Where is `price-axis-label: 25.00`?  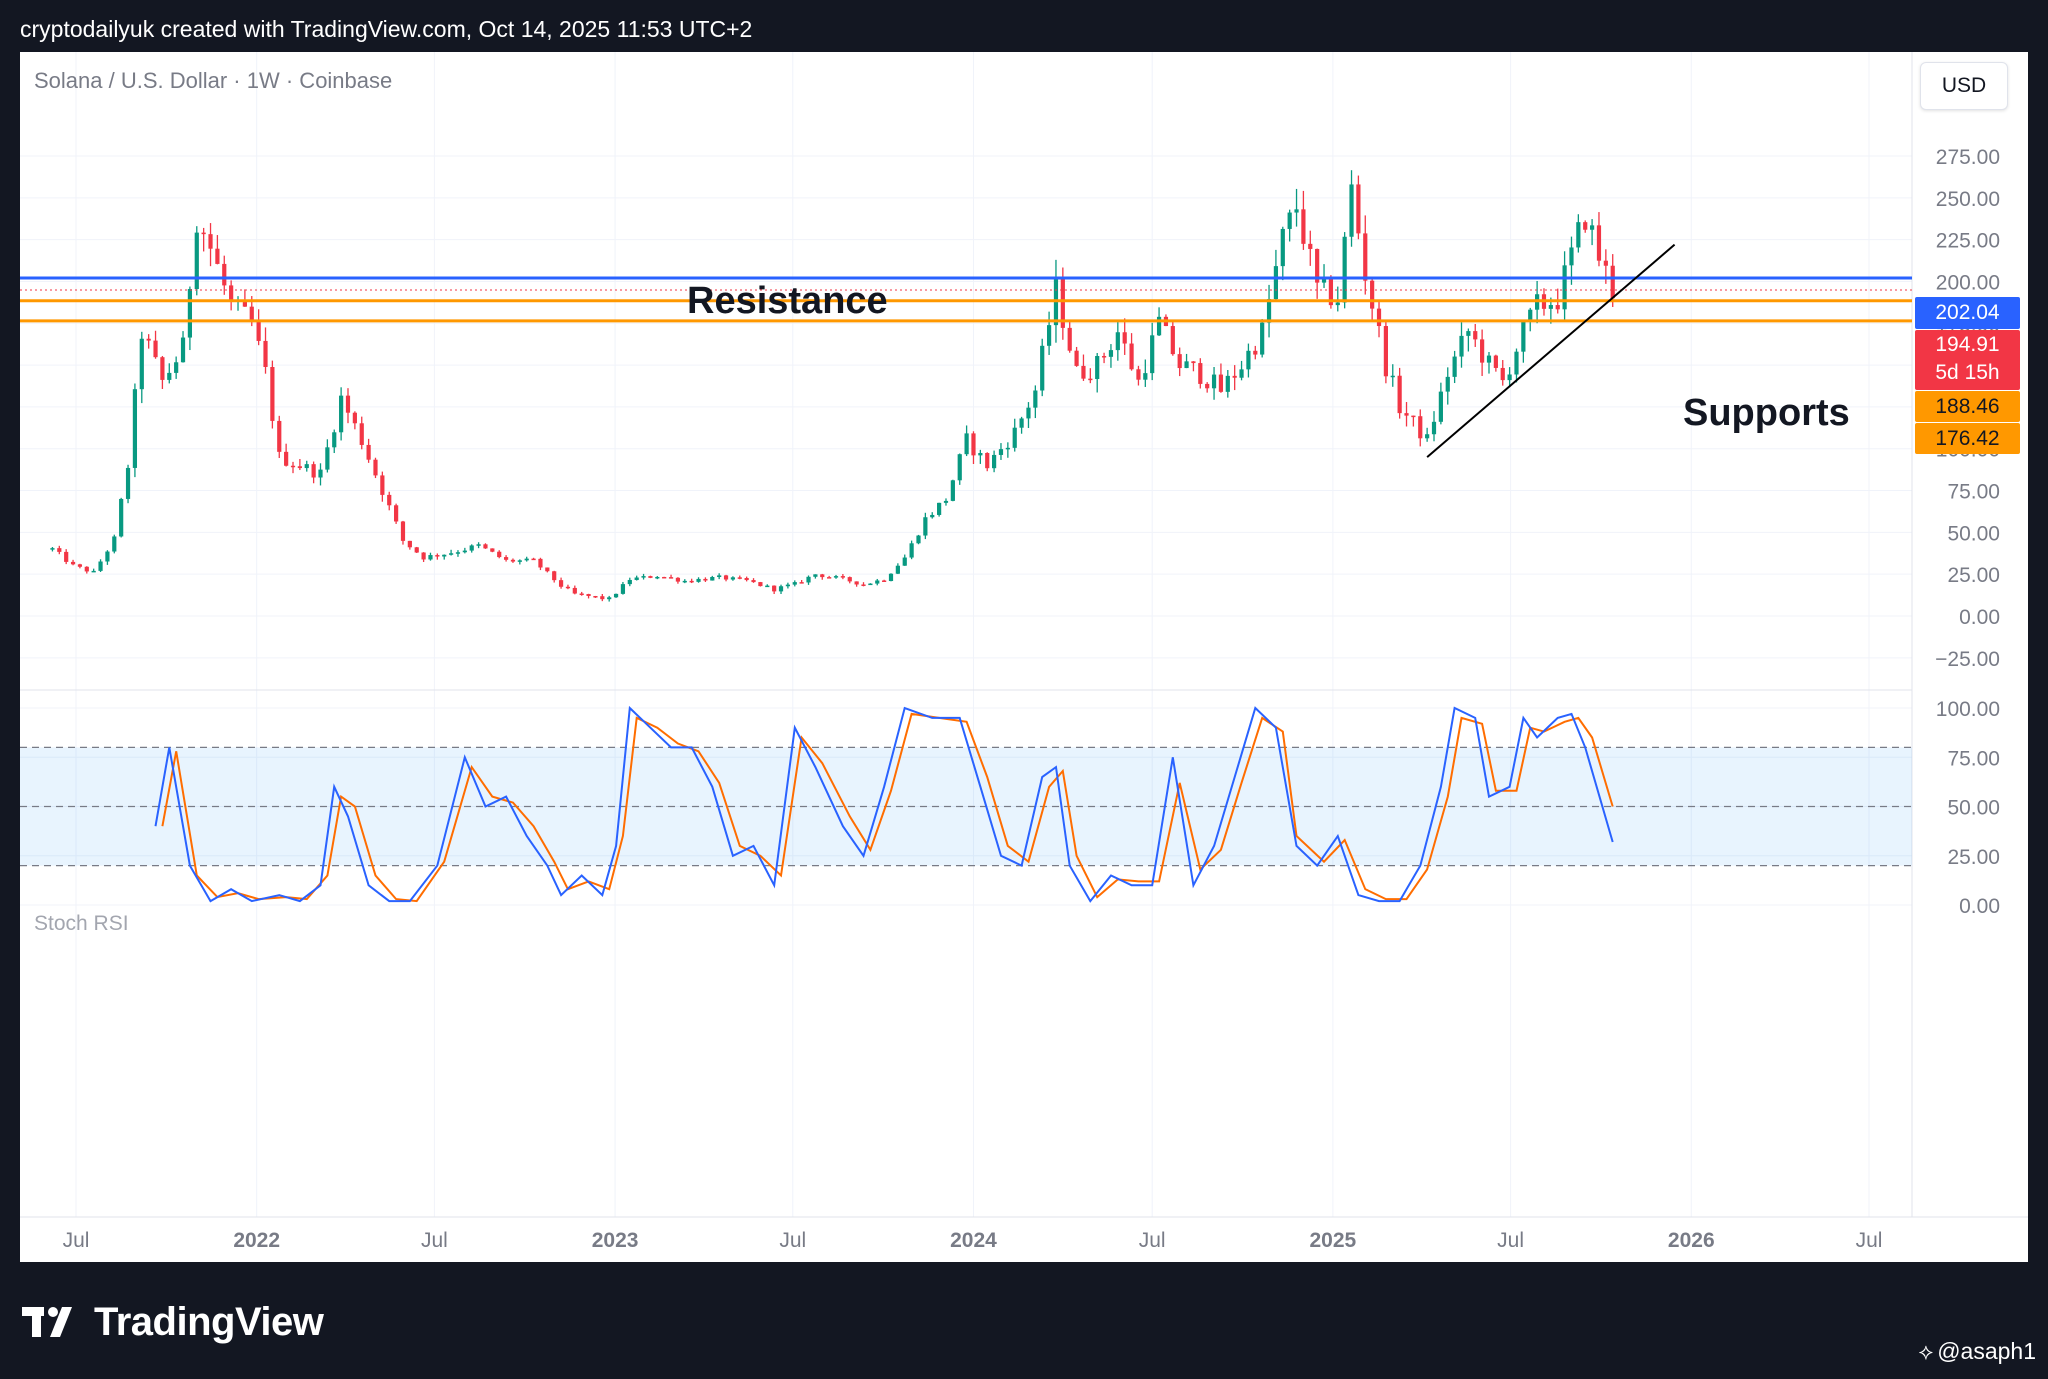
price-axis-label: 25.00 is located at coordinates (1973, 575).